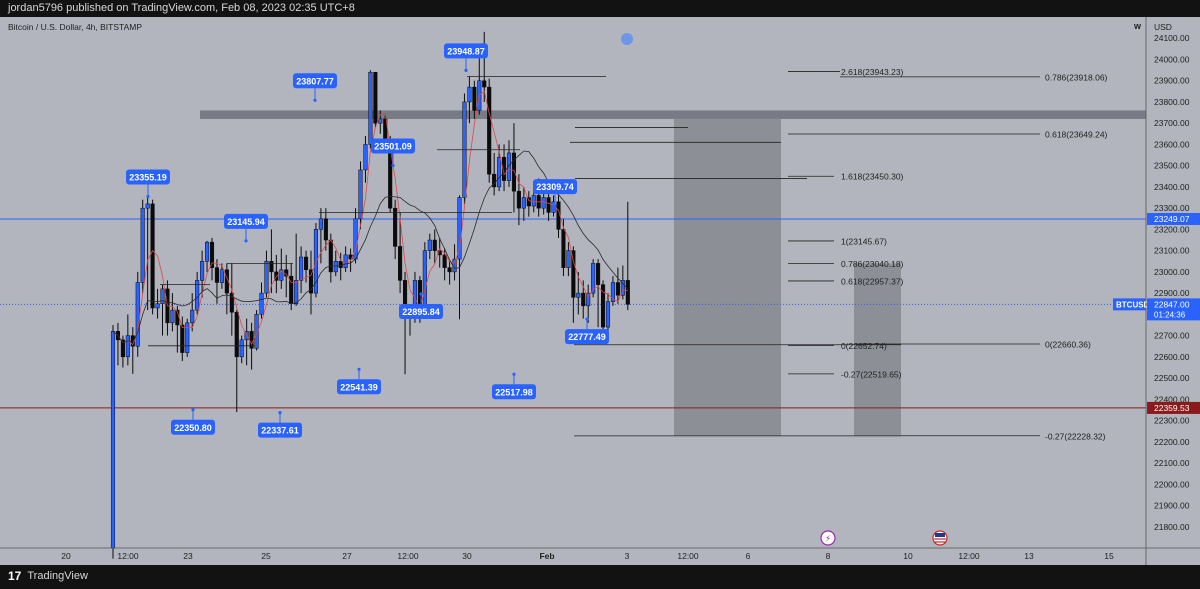 This screenshot has width=1200, height=589. I want to click on fib-label: 2.618(23943.23), so click(872, 72).